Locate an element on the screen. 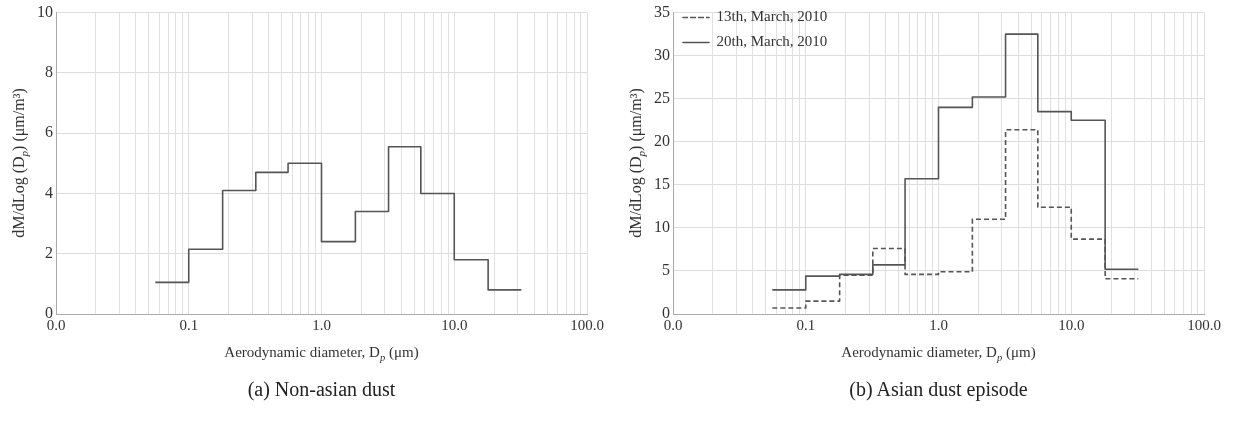 The width and height of the screenshot is (1235, 426). legend-label: 13th, March, 2010 is located at coordinates (772, 16).